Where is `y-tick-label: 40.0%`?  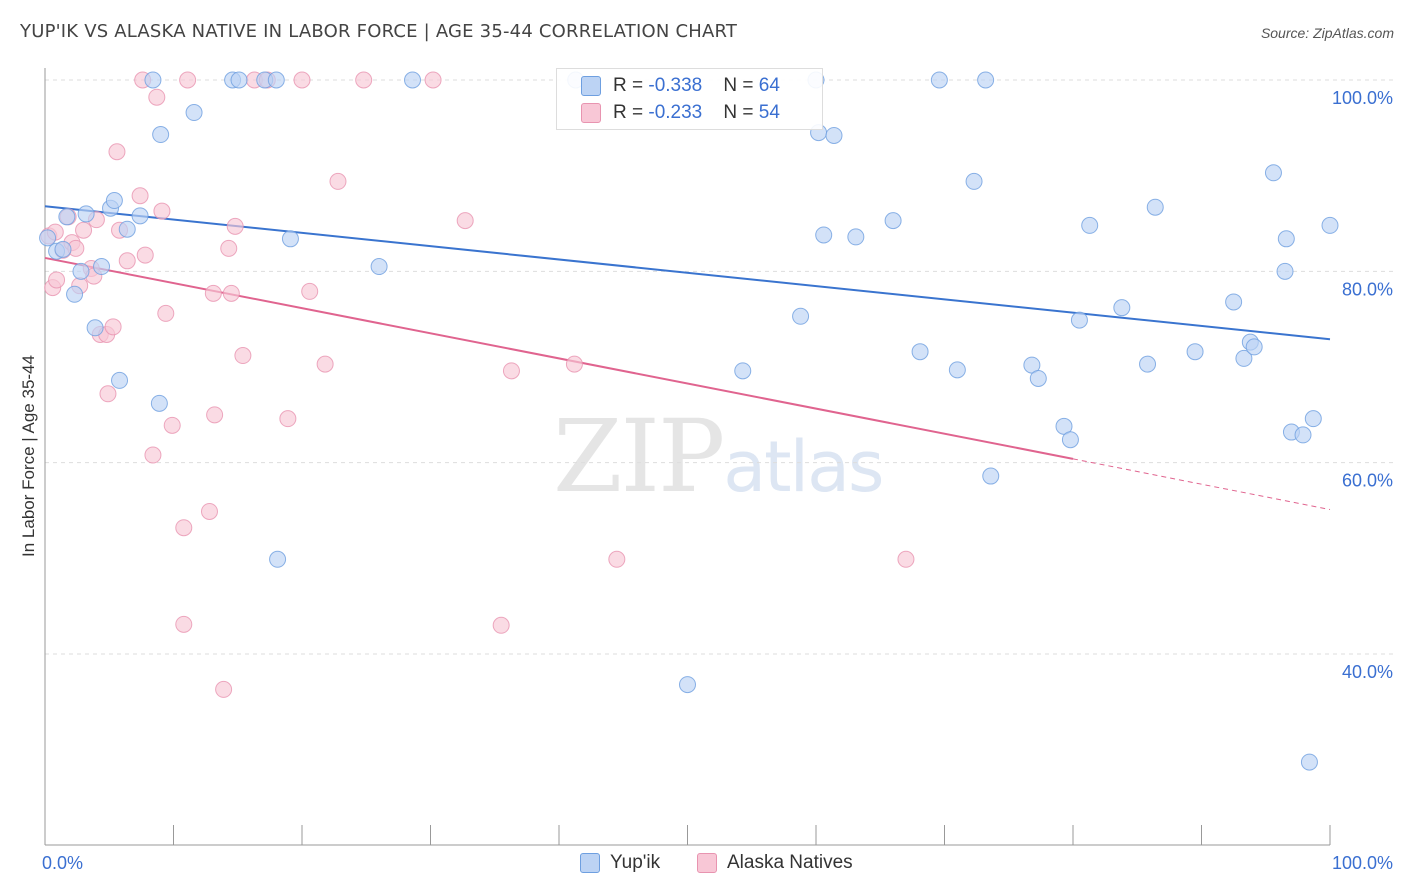
y-tick-label: 40.0% is located at coordinates (1367, 672).